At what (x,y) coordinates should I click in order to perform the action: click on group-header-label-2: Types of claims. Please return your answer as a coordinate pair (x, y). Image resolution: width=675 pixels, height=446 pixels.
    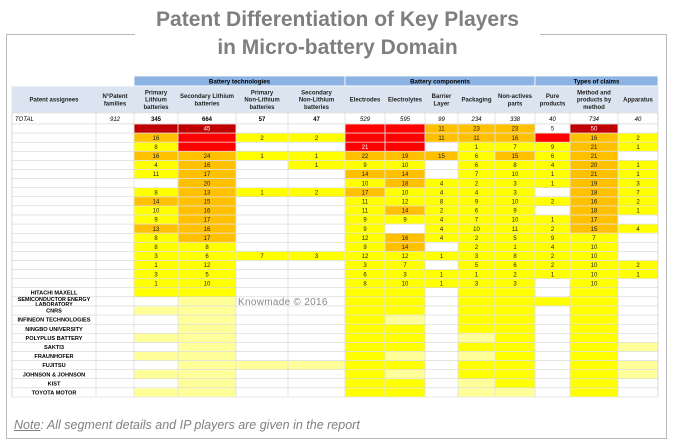
    Looking at the image, I should click on (597, 82).